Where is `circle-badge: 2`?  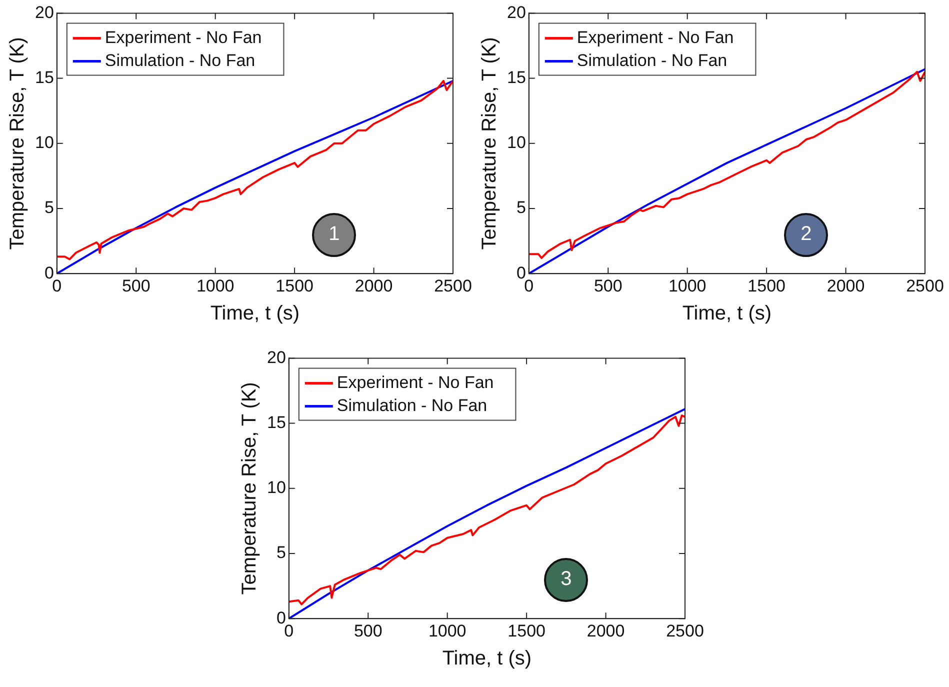
circle-badge: 2 is located at coordinates (806, 234).